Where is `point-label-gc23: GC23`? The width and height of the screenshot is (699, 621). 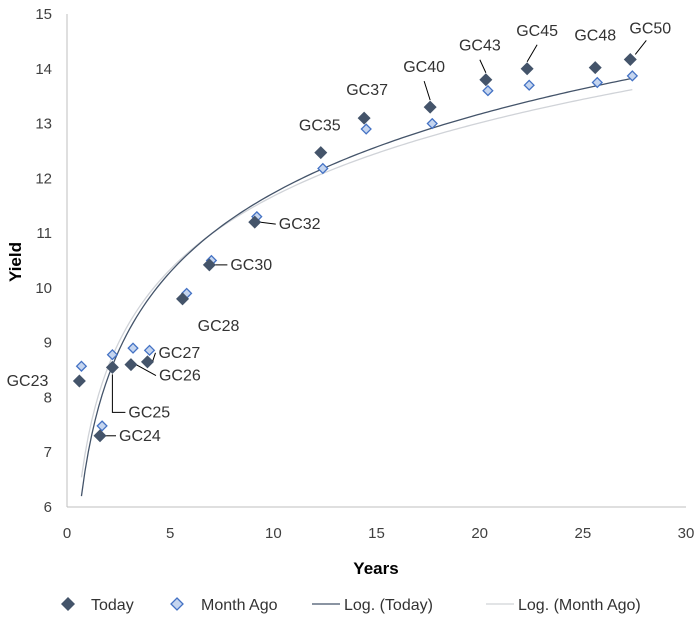 point-label-gc23: GC23 is located at coordinates (28, 381).